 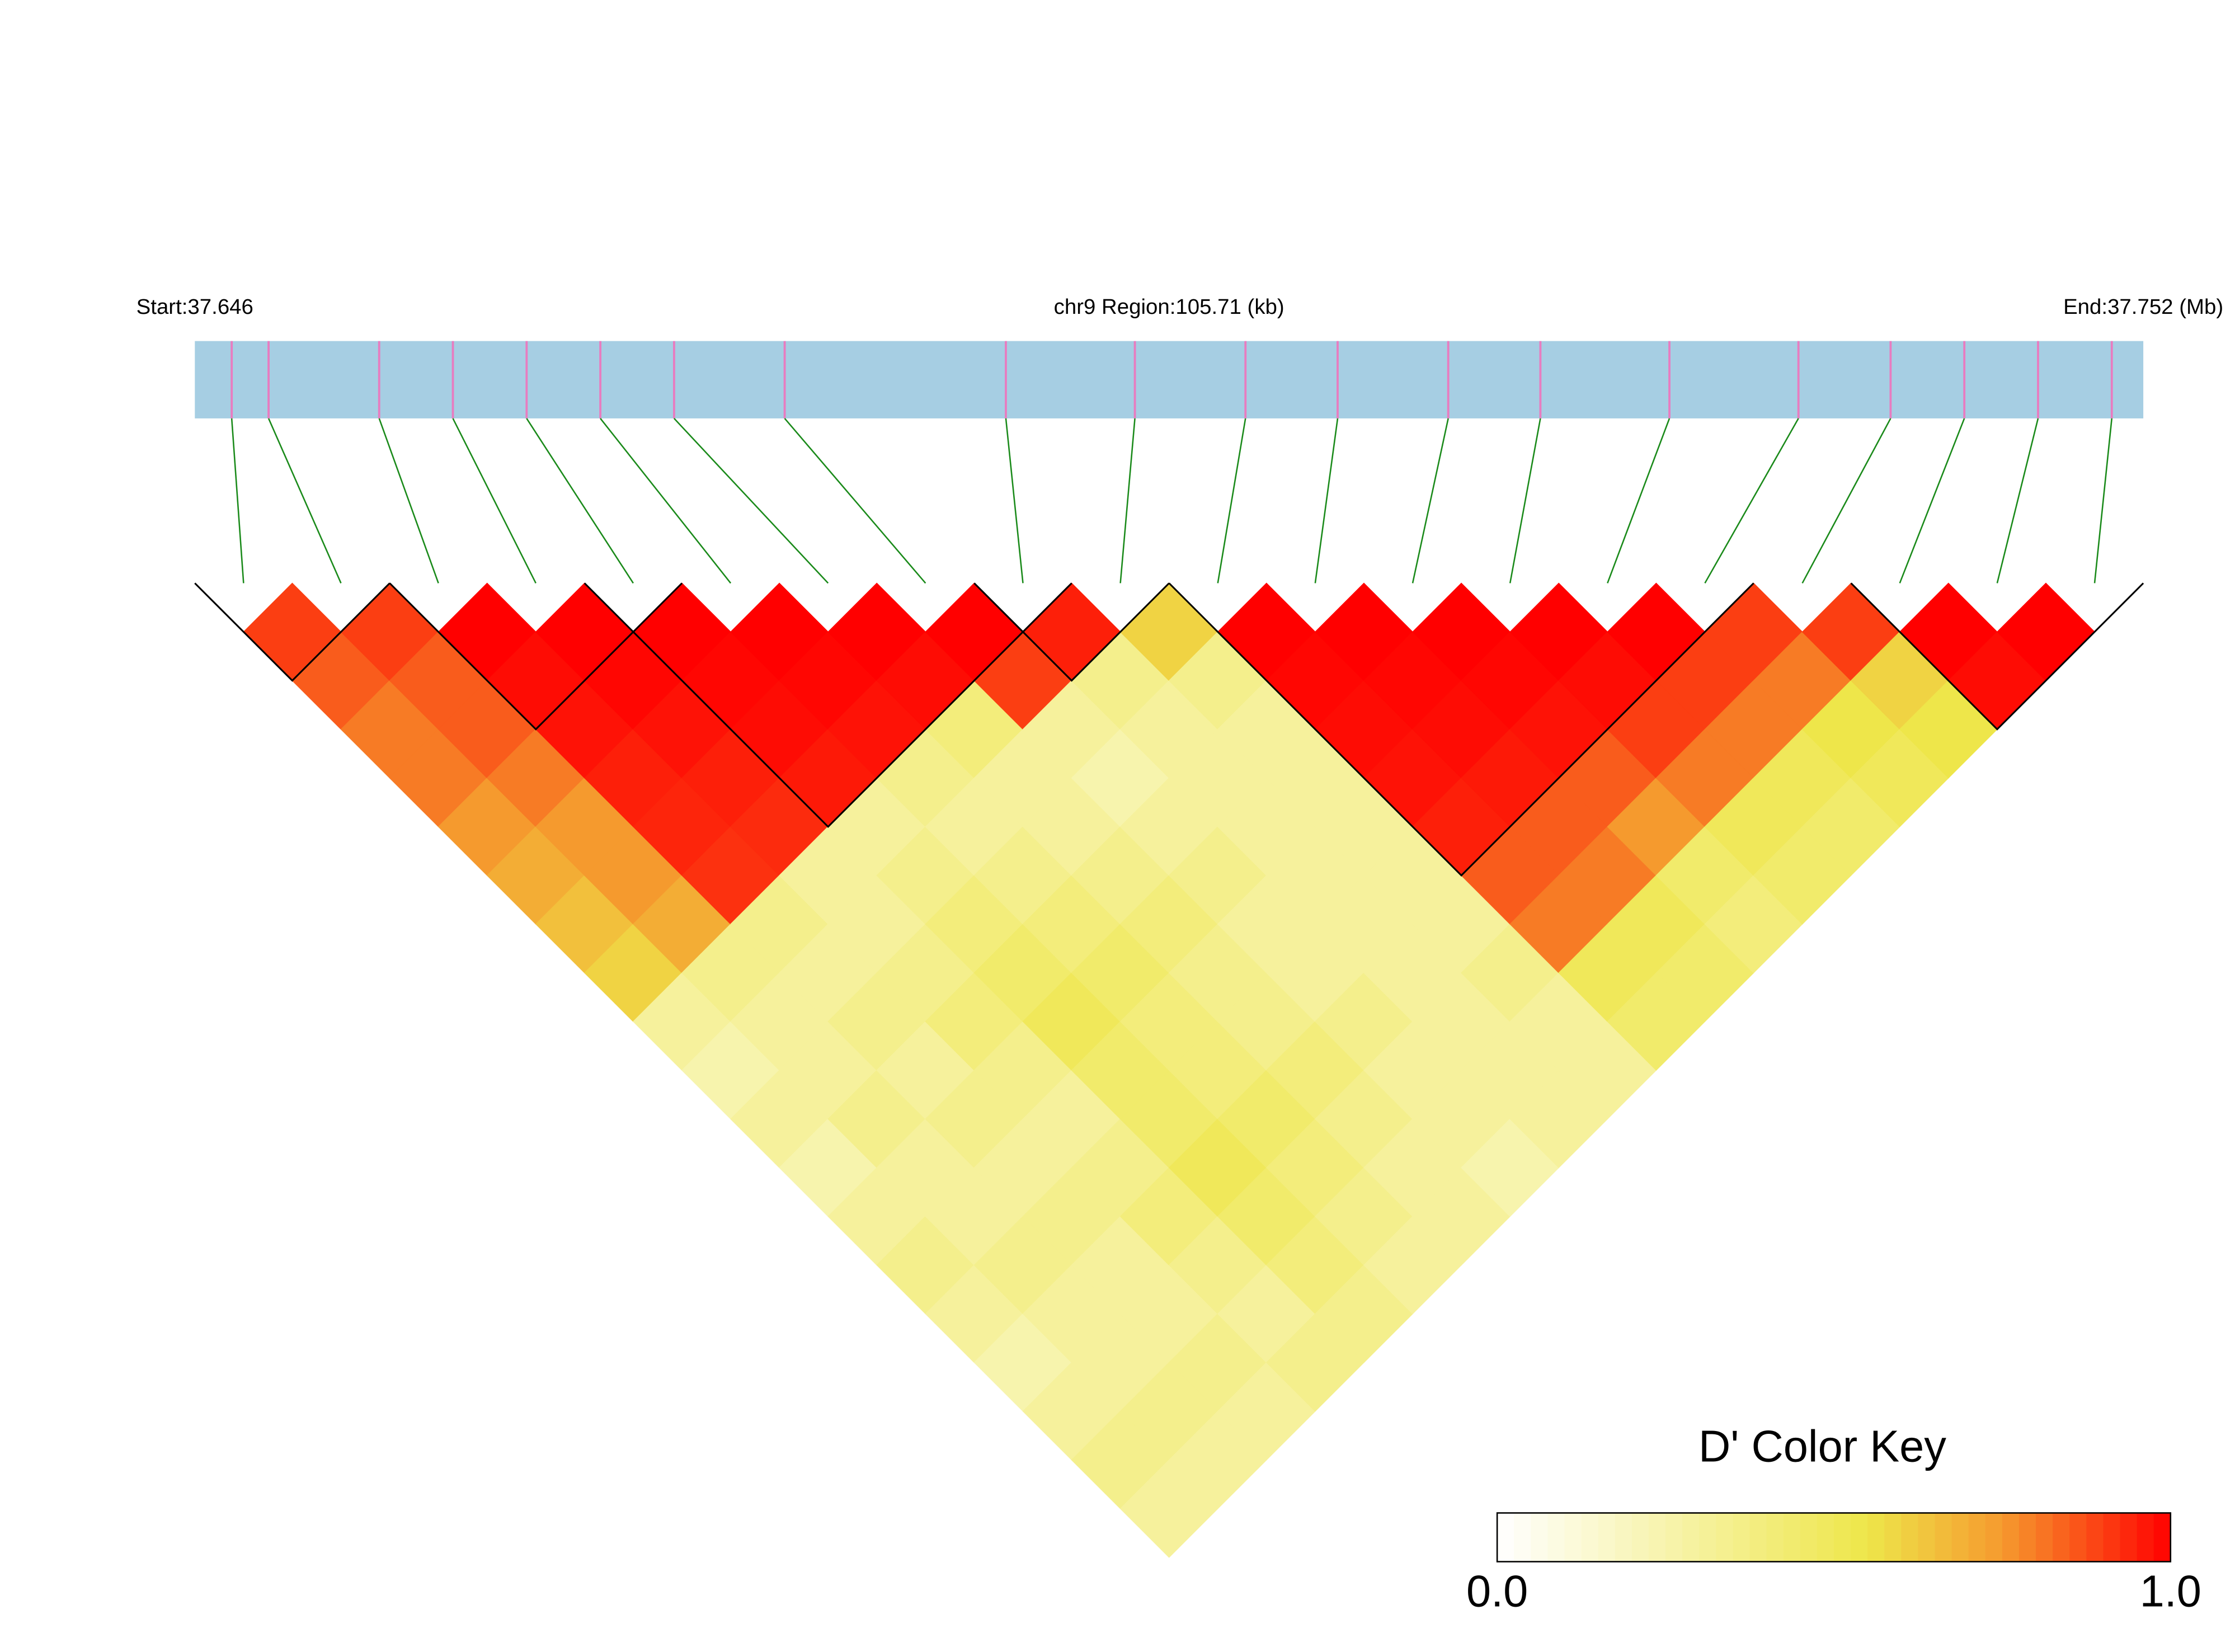 I want to click on region-label: chr9 Region:105.71 (kb), so click(x=1169, y=307).